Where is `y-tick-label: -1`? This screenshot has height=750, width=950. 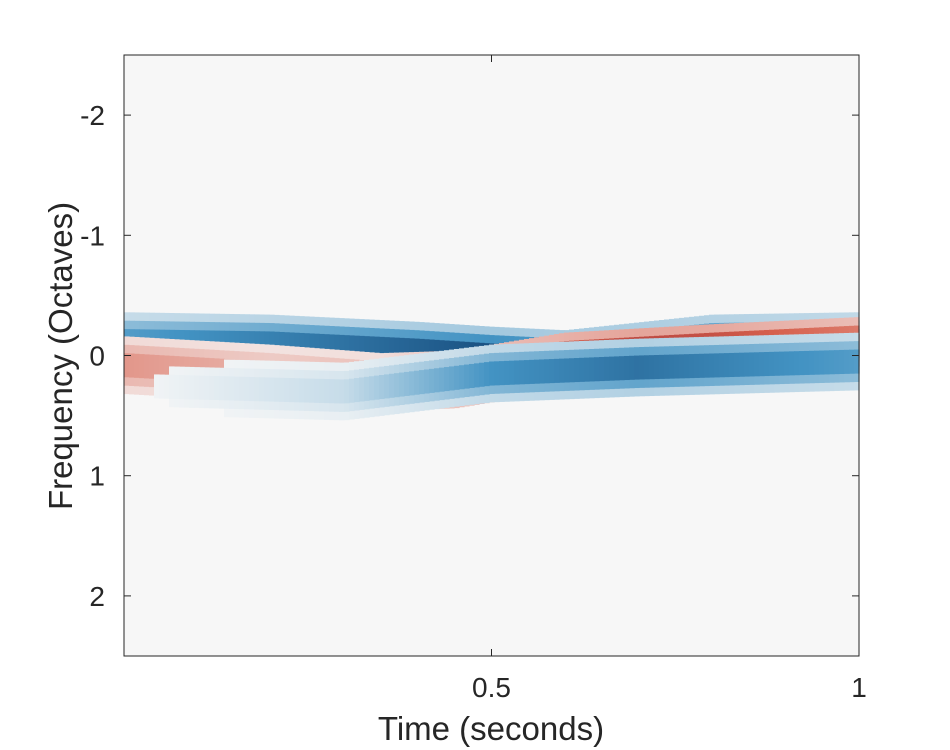
y-tick-label: -1 is located at coordinates (92, 235).